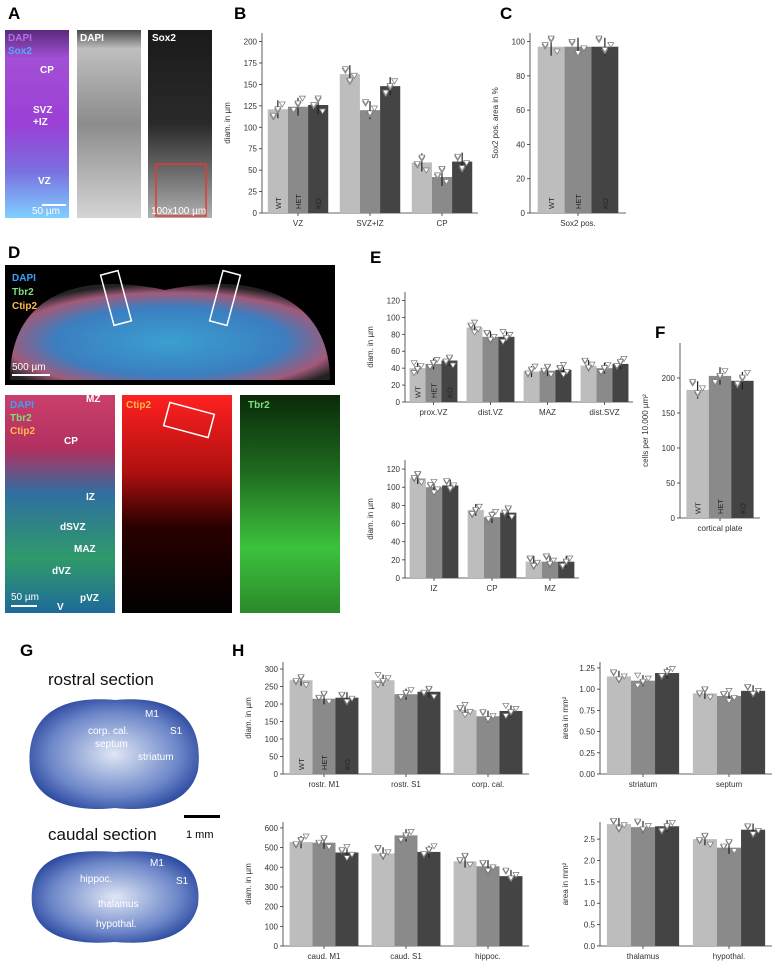 Image resolution: width=783 pixels, height=980 pixels. Describe the element at coordinates (370, 347) in the screenshot. I see `y-axis-label: diam. in µm` at that location.